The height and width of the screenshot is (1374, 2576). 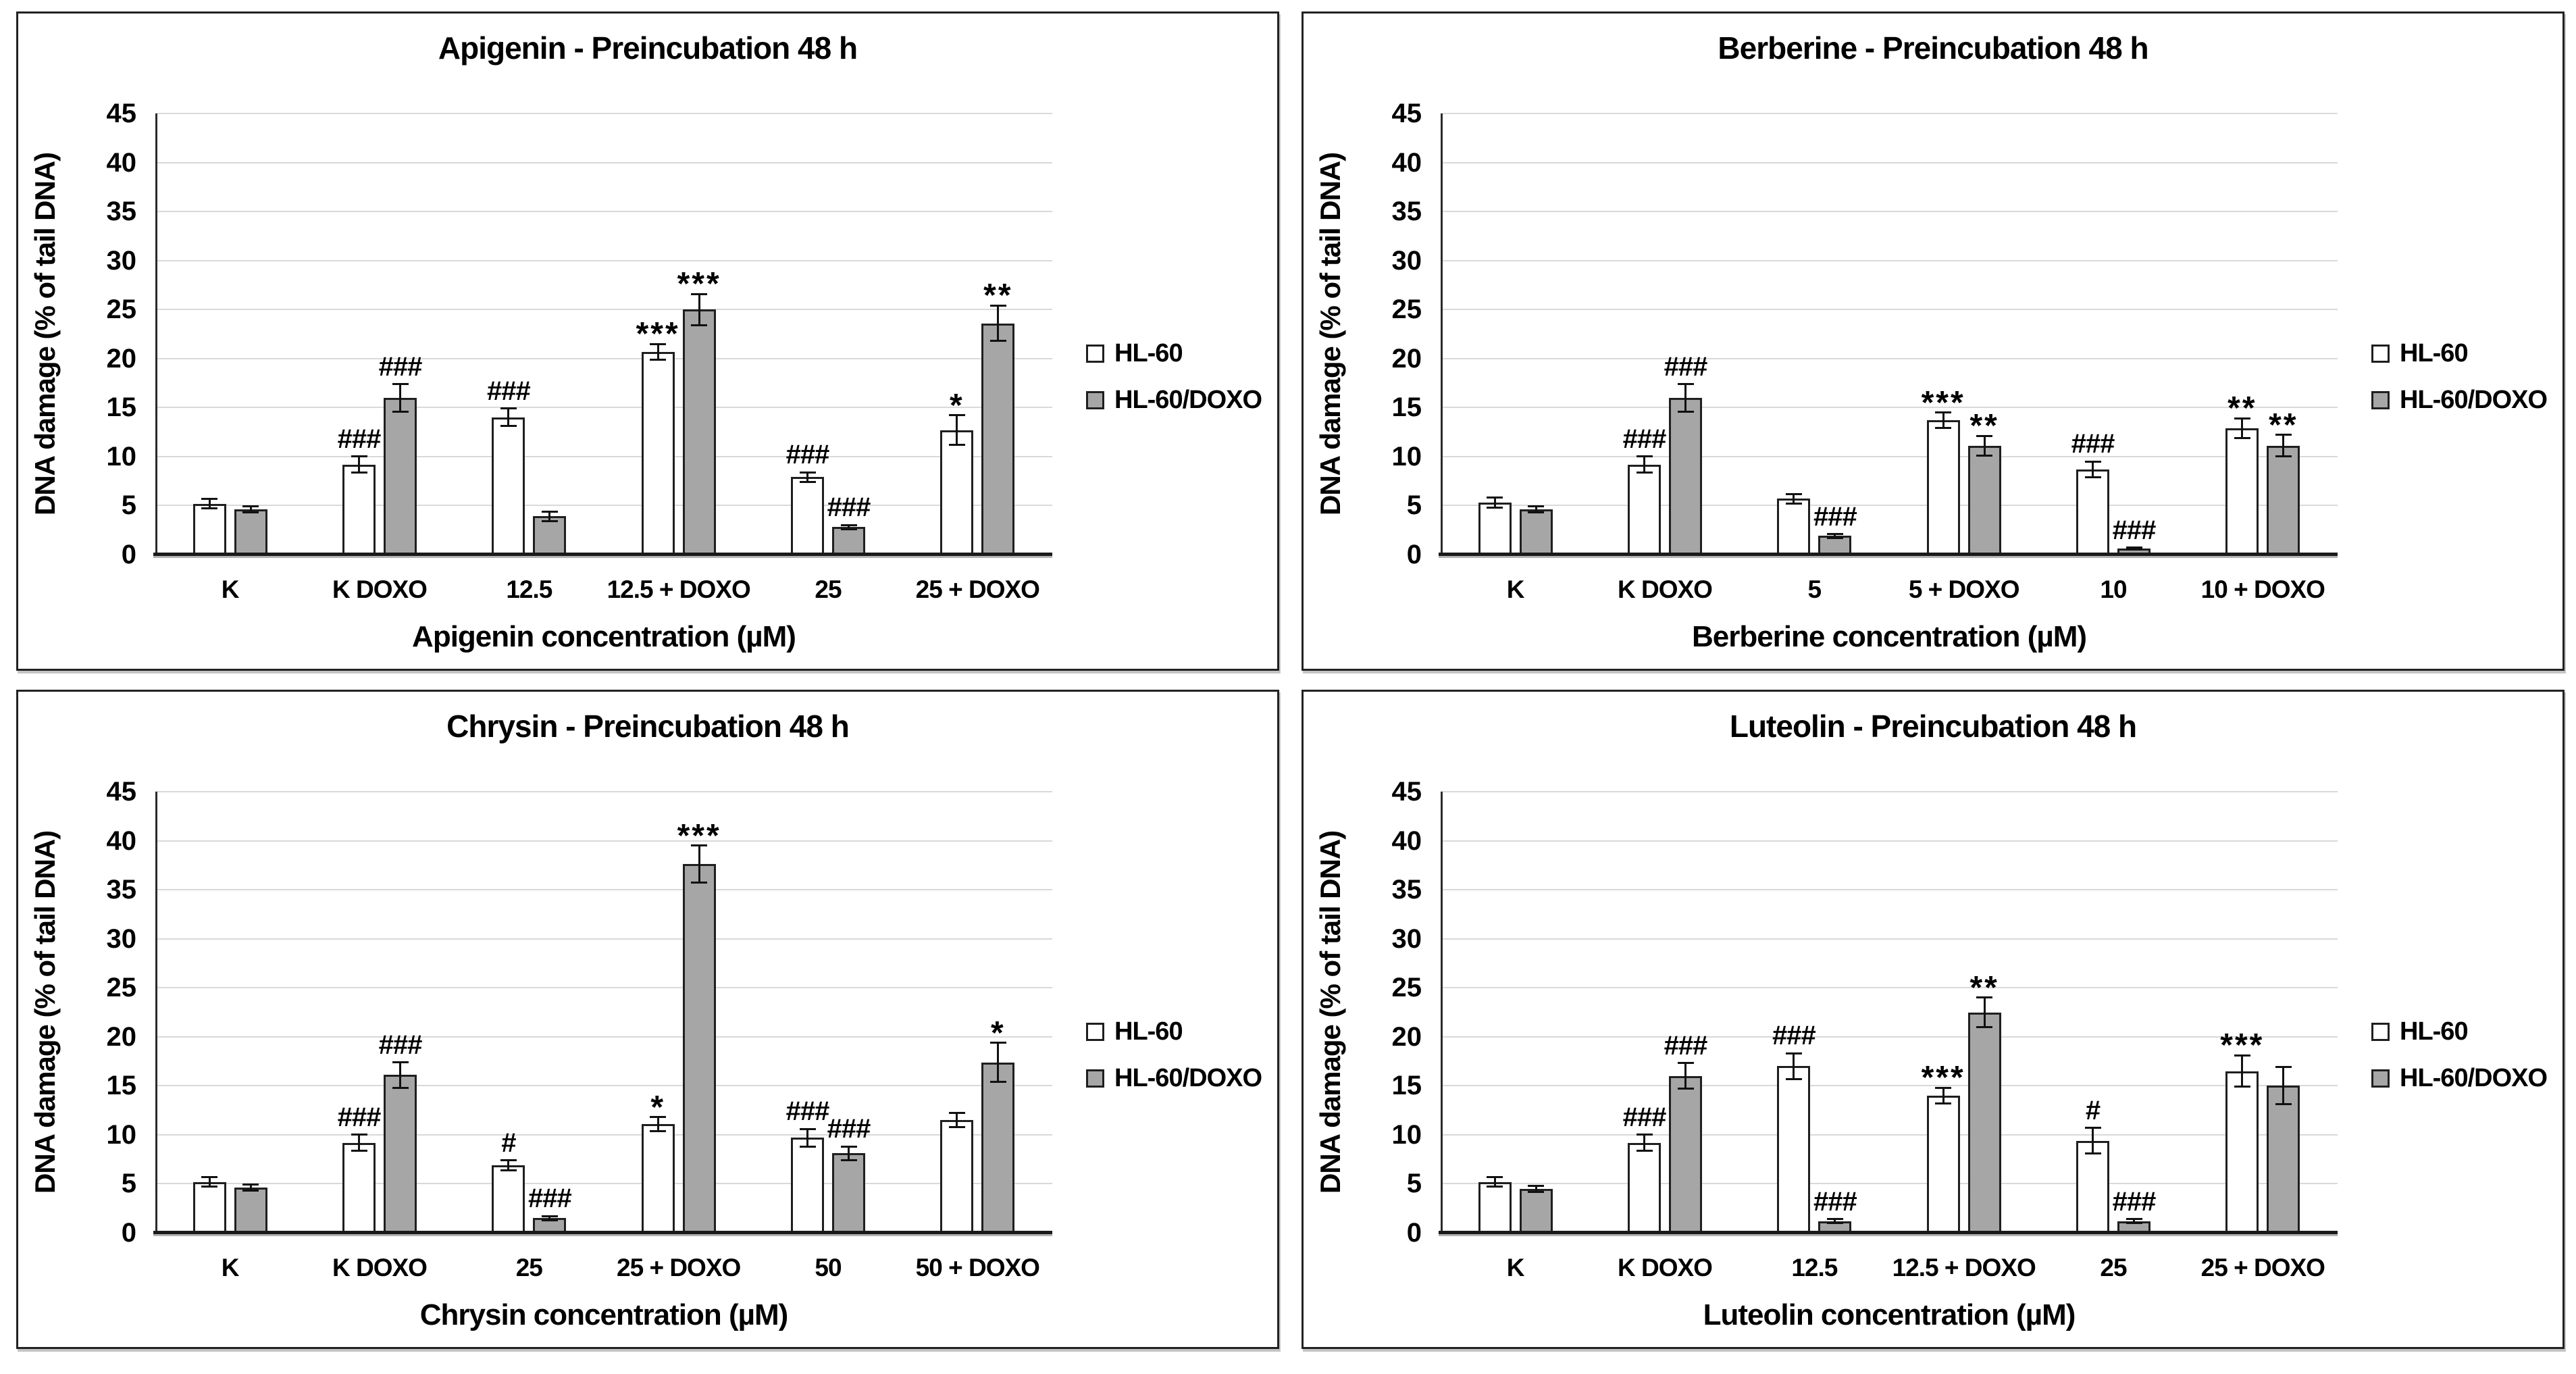 What do you see at coordinates (648, 726) in the screenshot?
I see `chart-title: Chrysin - Preincubation 48 h` at bounding box center [648, 726].